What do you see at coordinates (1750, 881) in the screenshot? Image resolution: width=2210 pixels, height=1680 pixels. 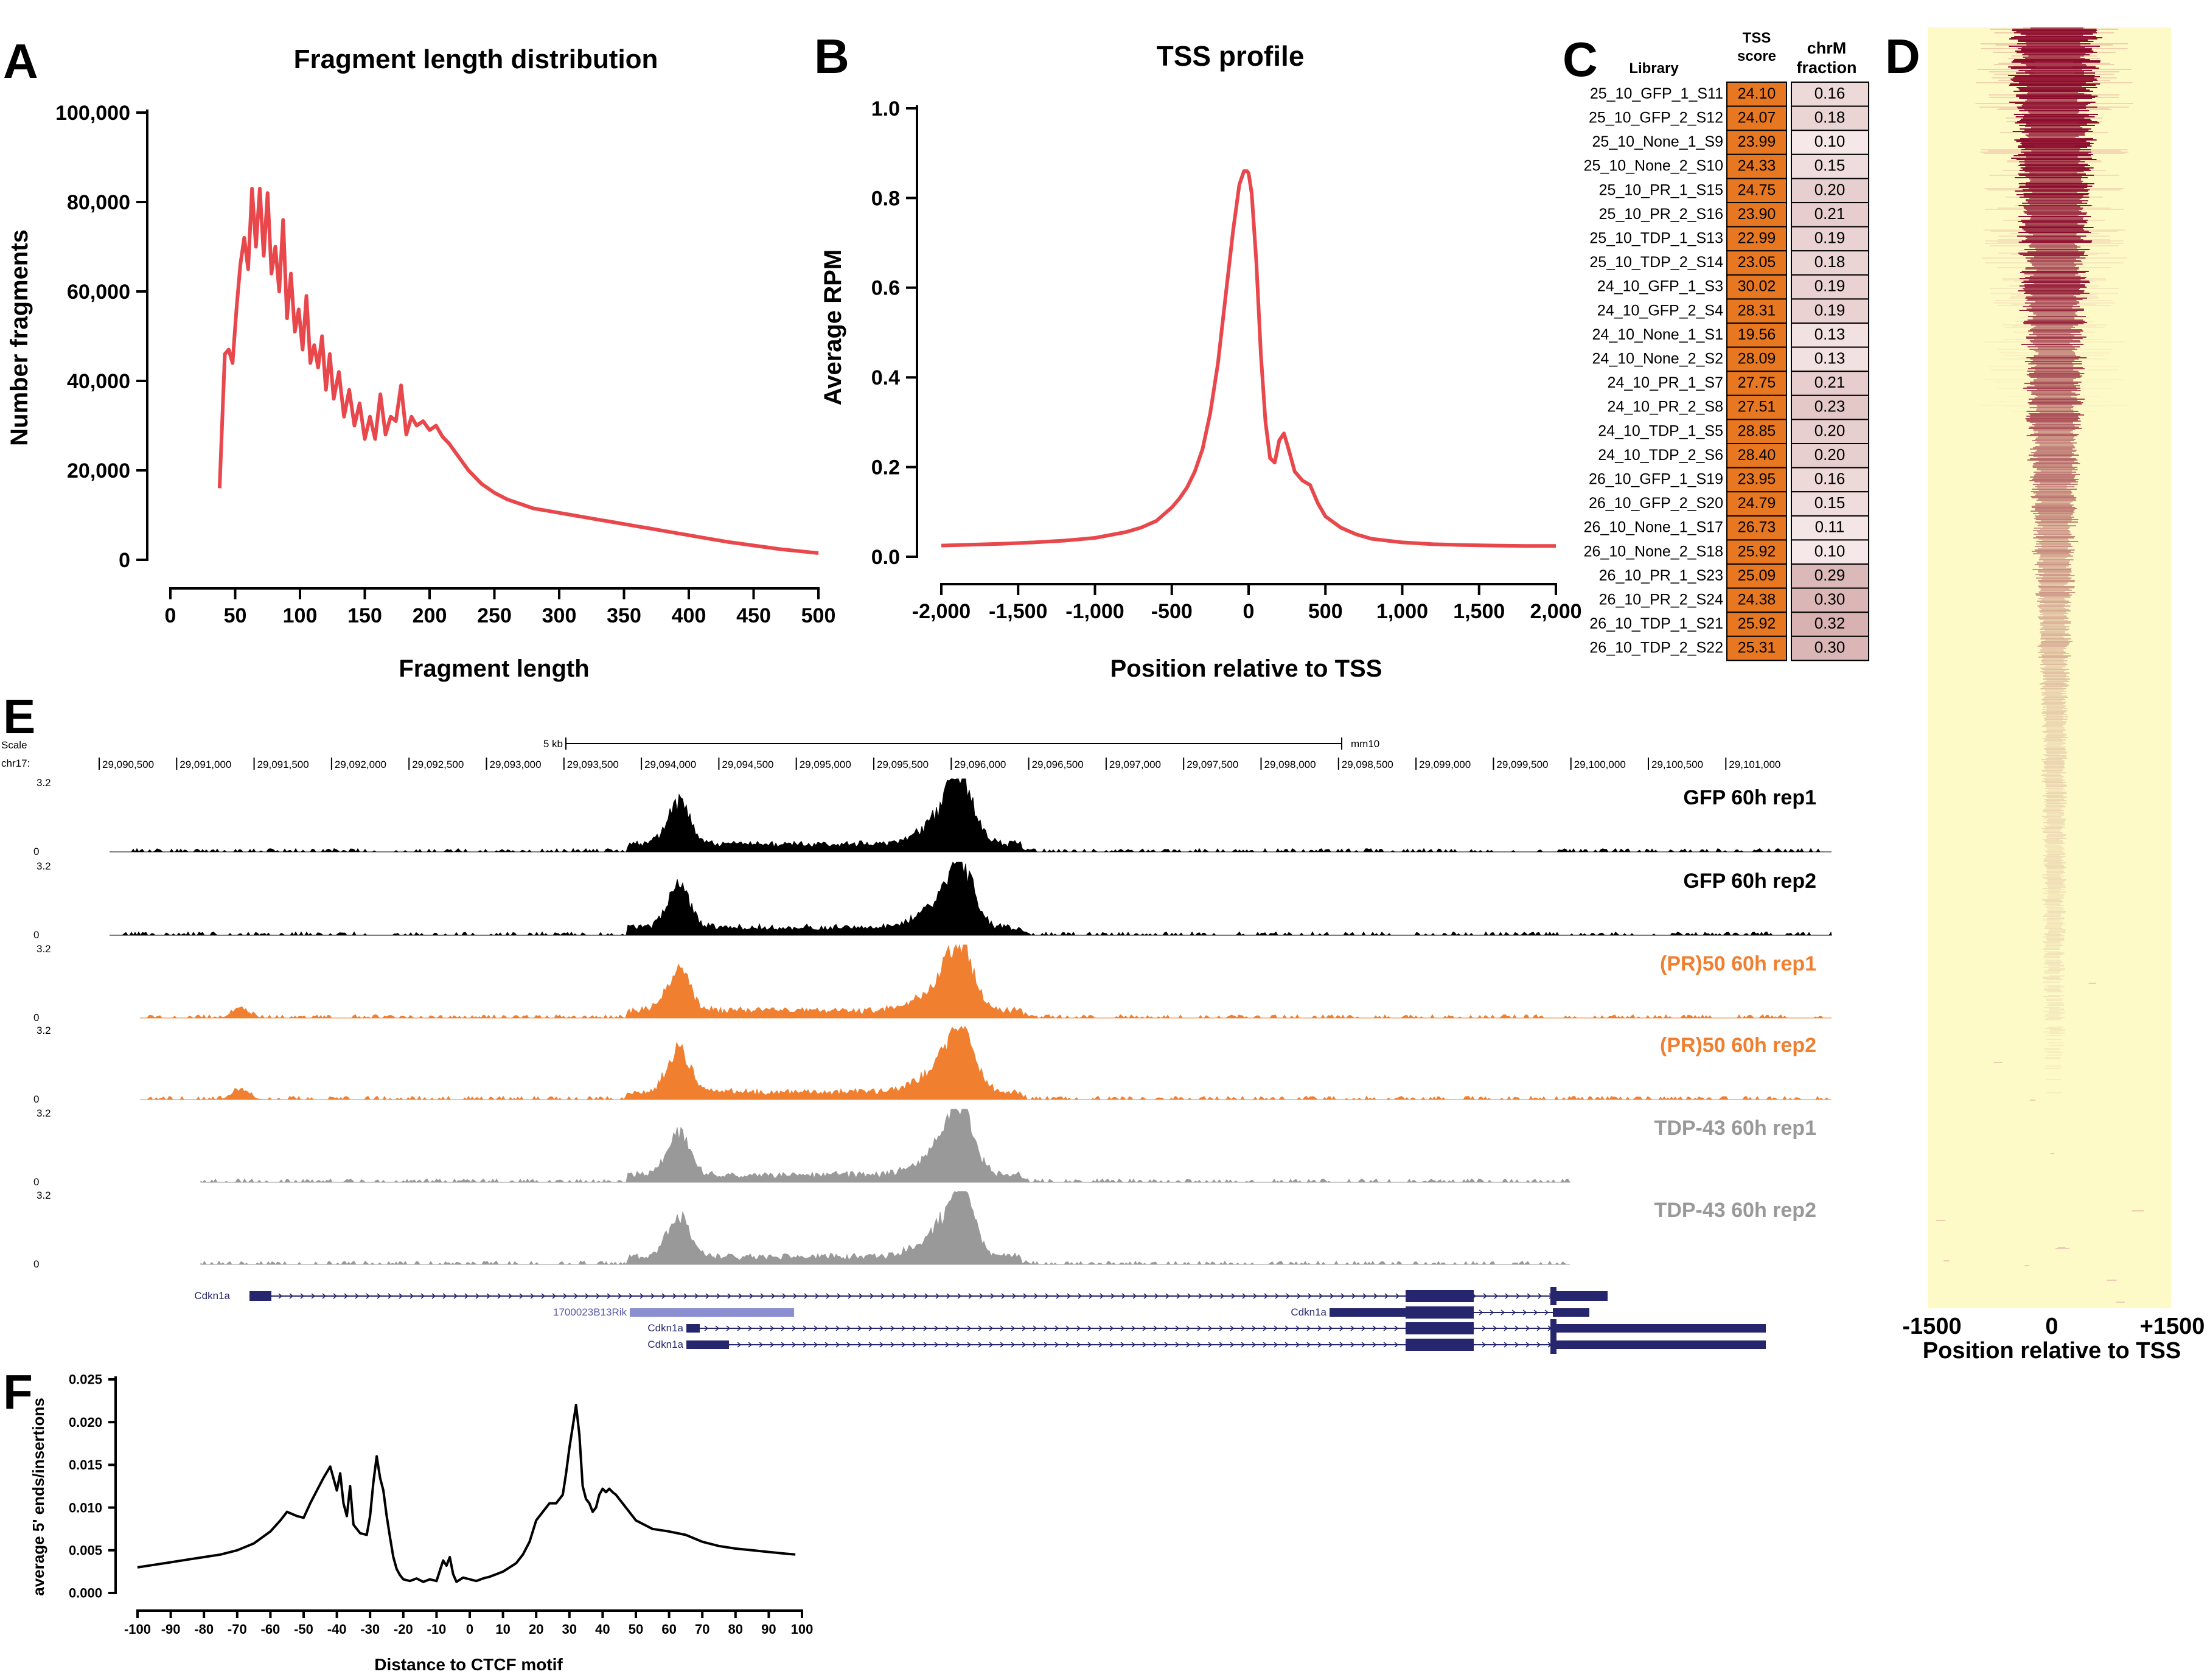 I see `track-name: GFP 60h rep2` at bounding box center [1750, 881].